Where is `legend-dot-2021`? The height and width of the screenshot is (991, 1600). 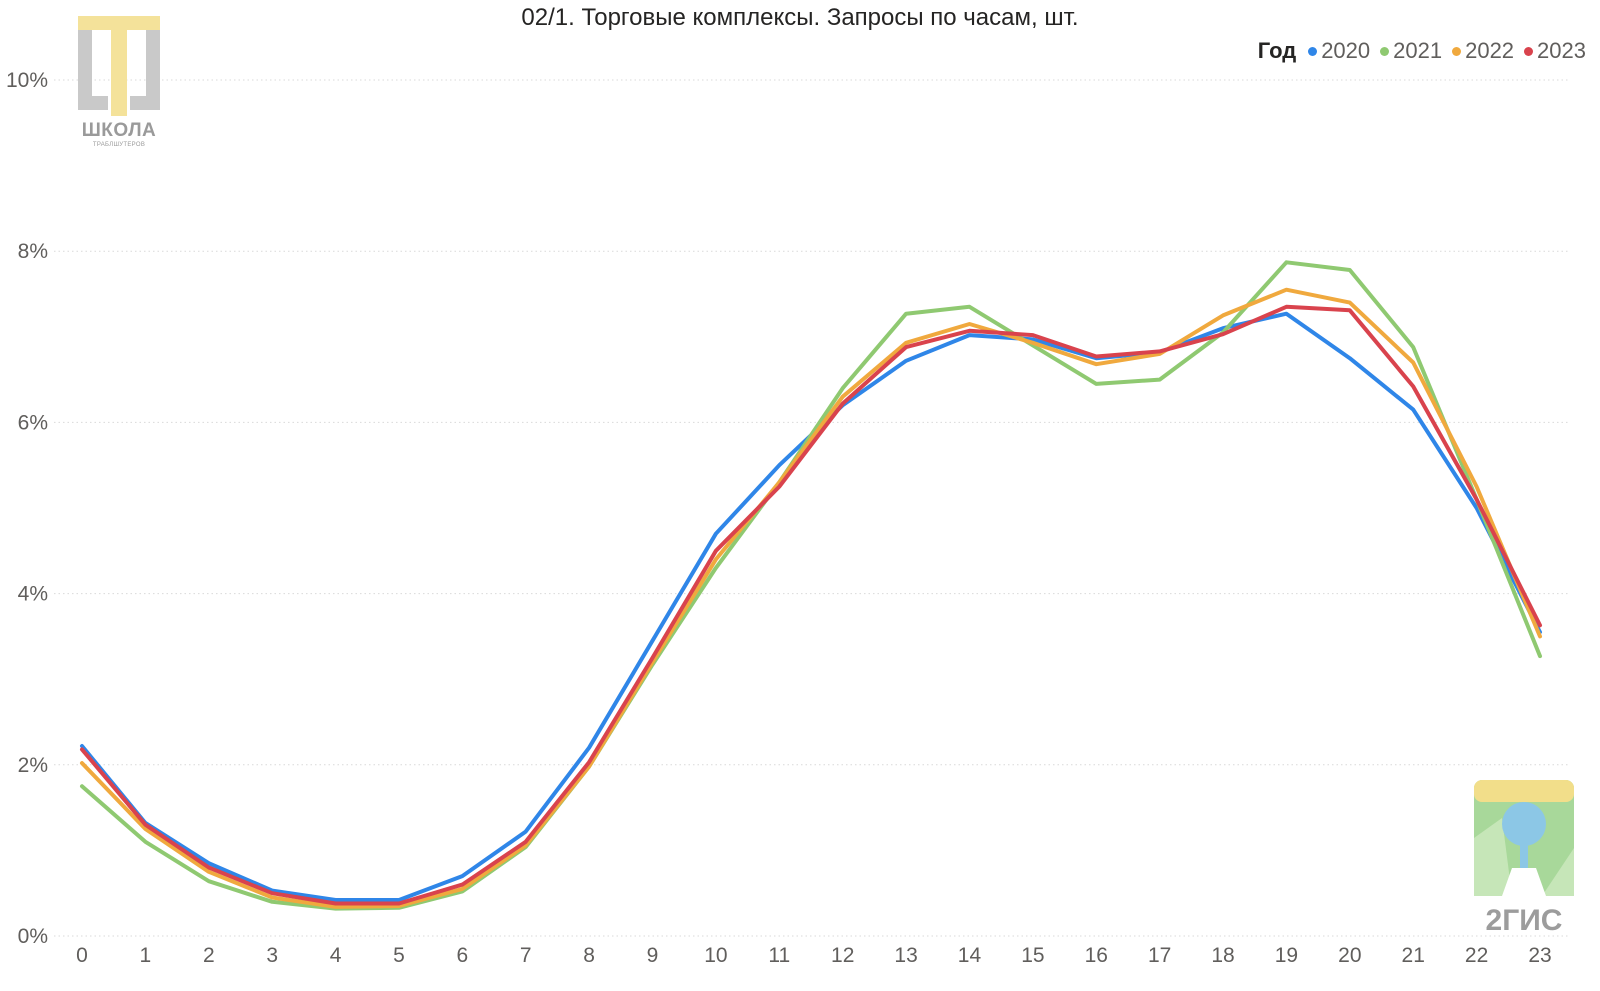 legend-dot-2021 is located at coordinates (1385, 51).